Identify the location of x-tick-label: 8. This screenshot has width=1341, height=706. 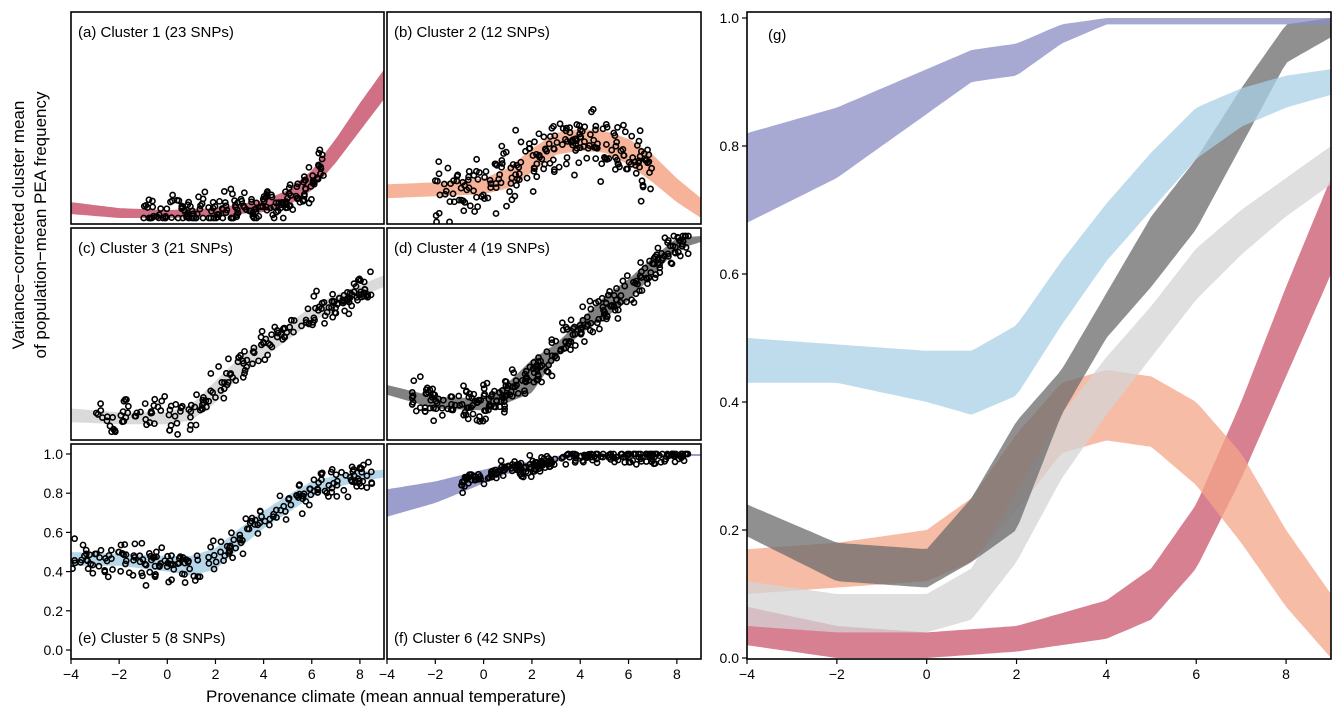
(677, 674).